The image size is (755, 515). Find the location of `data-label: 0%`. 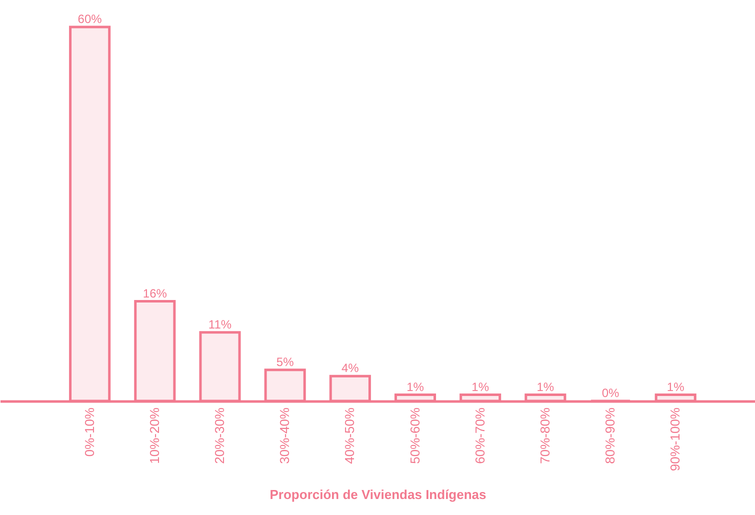

data-label: 0% is located at coordinates (611, 393).